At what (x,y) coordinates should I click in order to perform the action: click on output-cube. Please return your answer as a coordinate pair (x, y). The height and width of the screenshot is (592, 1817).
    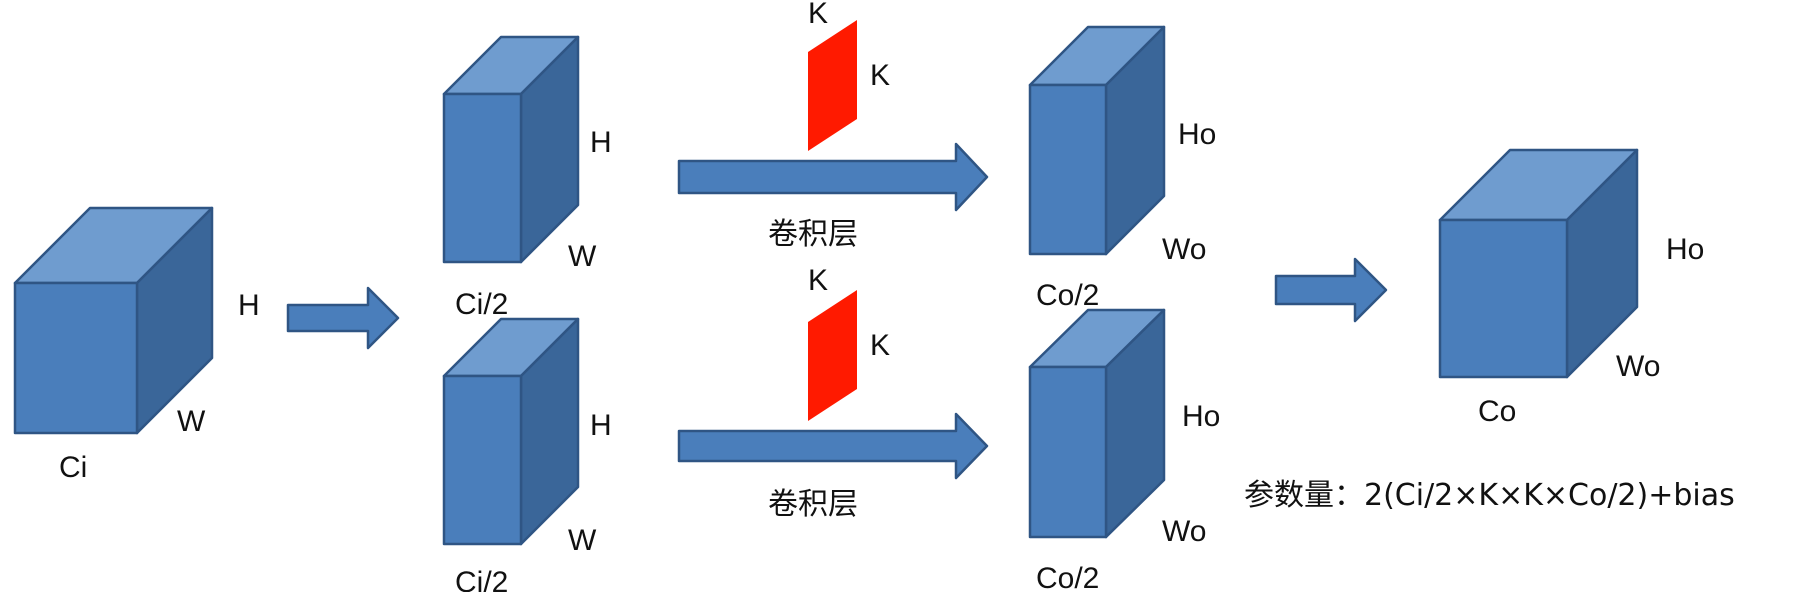
    Looking at the image, I should click on (1538, 263).